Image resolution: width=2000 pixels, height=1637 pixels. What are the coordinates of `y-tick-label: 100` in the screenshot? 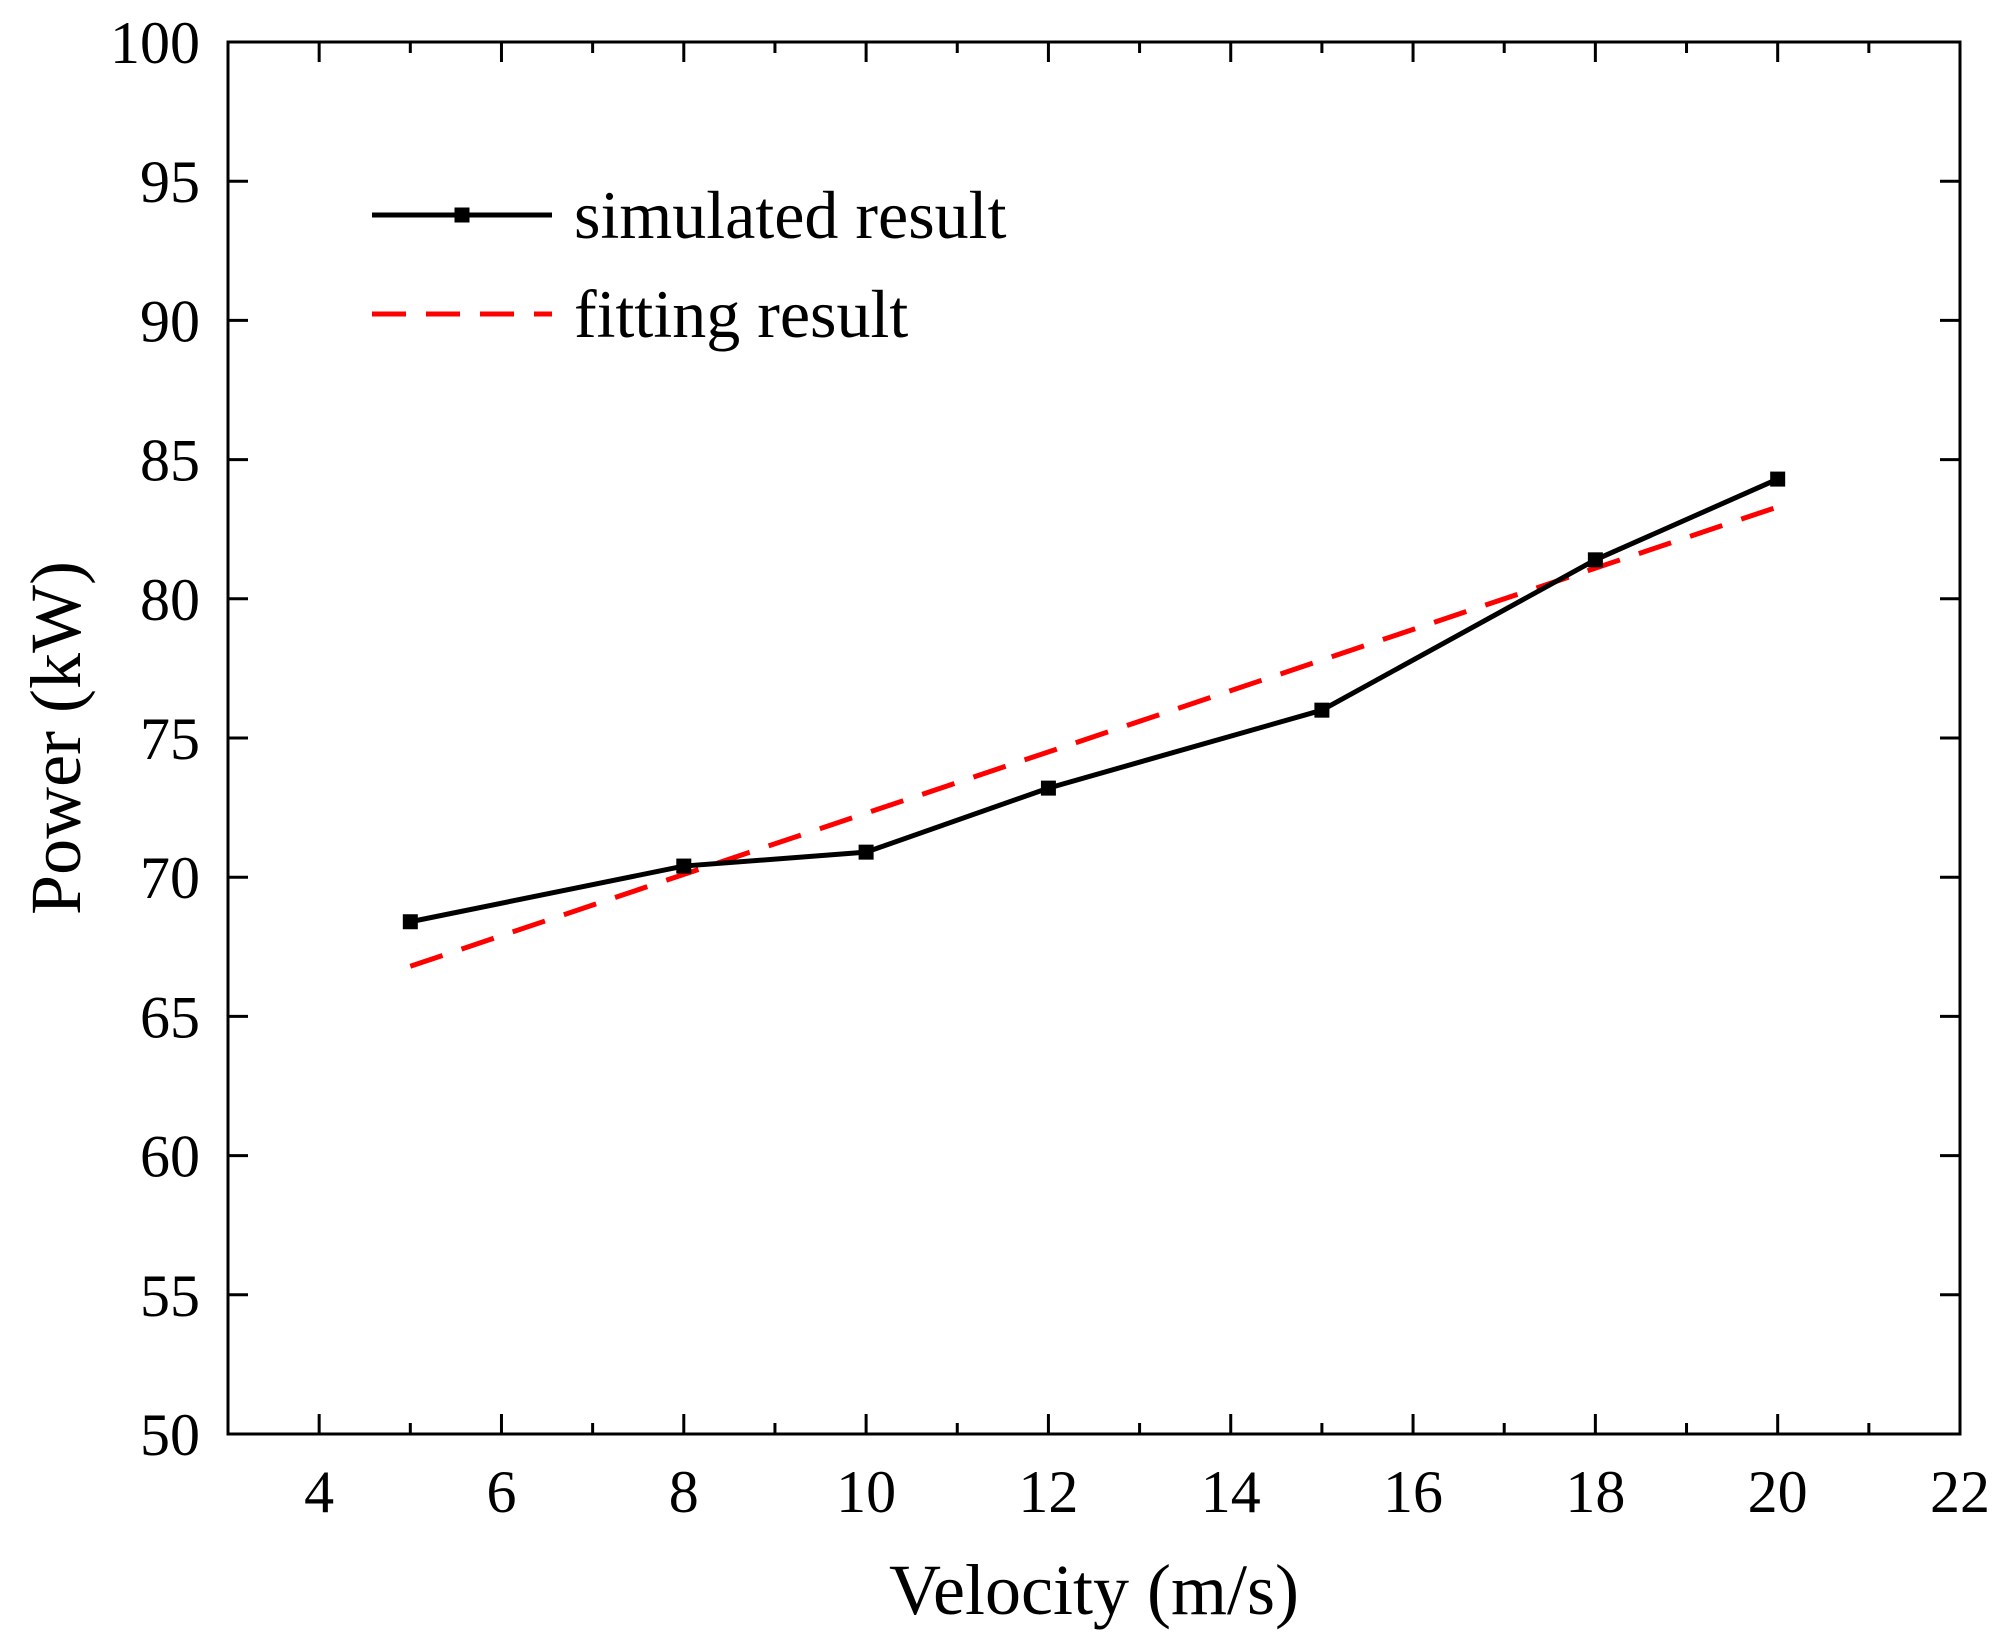 It's located at (155, 43).